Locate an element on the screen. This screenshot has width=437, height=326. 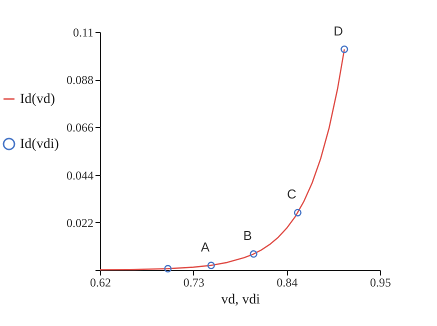
y-tick-label: 0.088 is located at coordinates (80, 80).